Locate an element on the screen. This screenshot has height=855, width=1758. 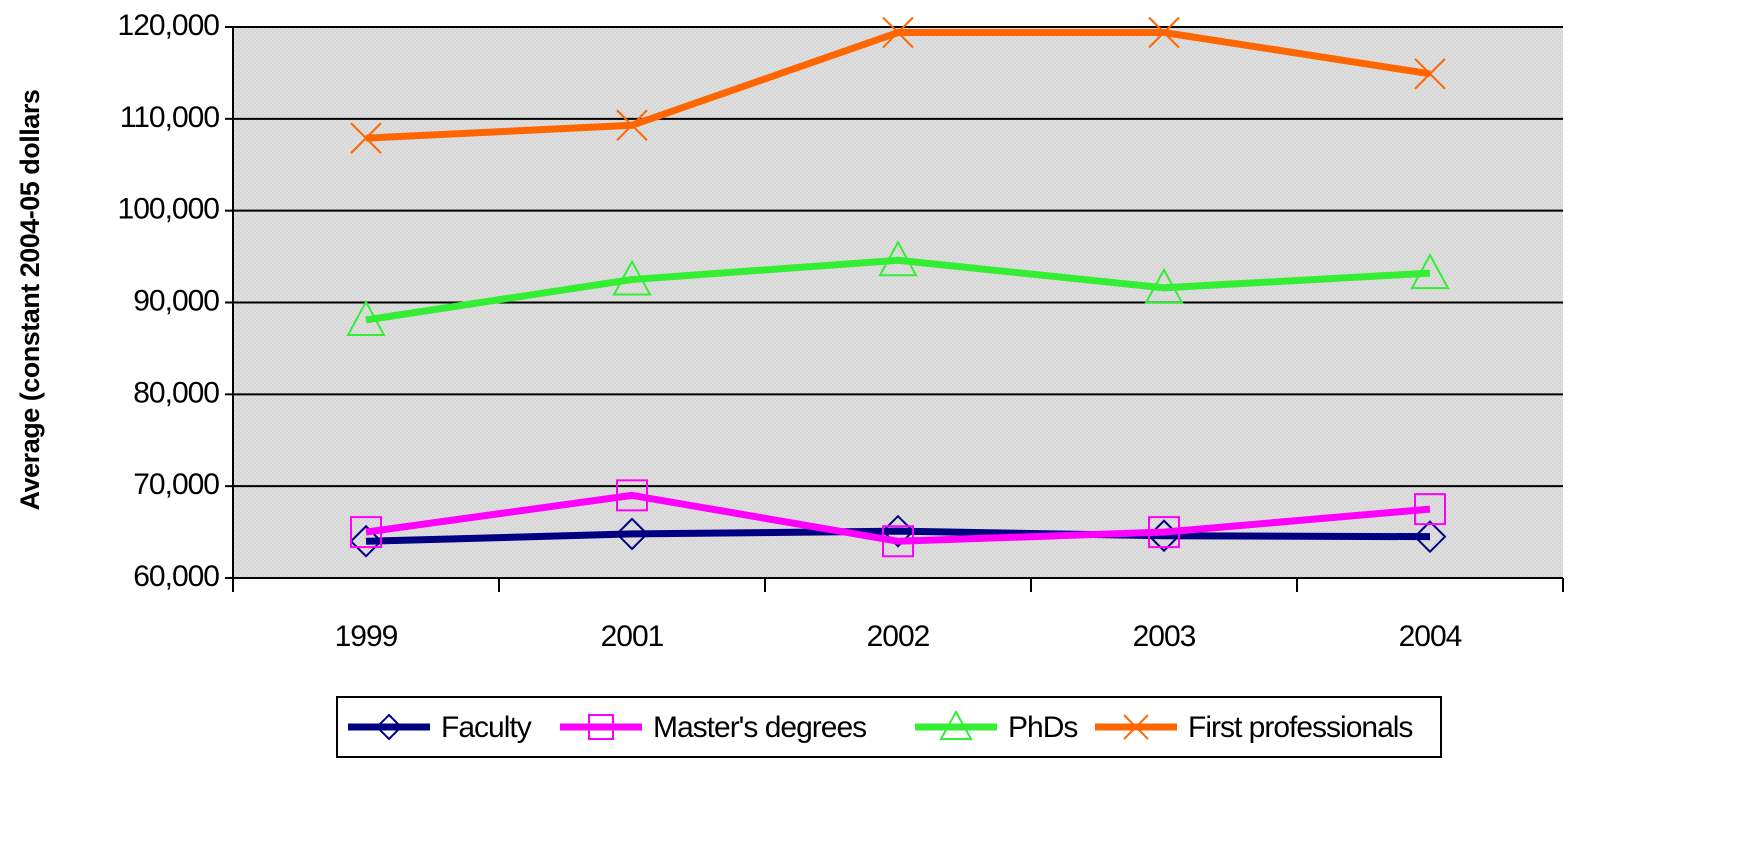
y-tick-label: 110,000 is located at coordinates (170, 117).